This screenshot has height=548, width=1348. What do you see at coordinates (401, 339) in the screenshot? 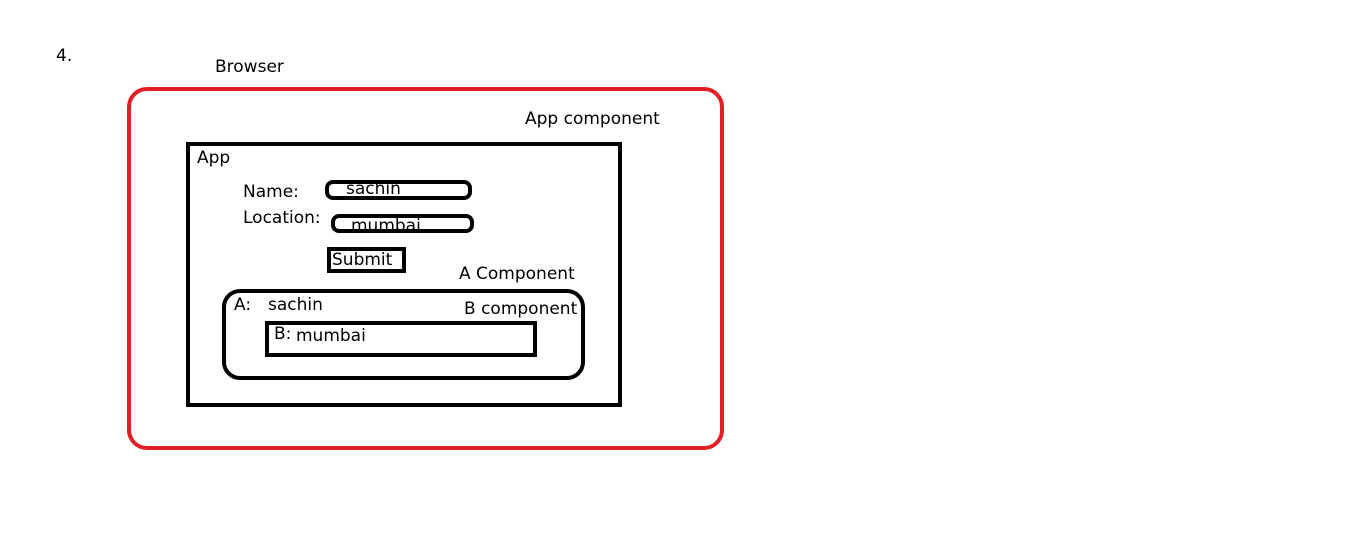
I see `b-component-frame` at bounding box center [401, 339].